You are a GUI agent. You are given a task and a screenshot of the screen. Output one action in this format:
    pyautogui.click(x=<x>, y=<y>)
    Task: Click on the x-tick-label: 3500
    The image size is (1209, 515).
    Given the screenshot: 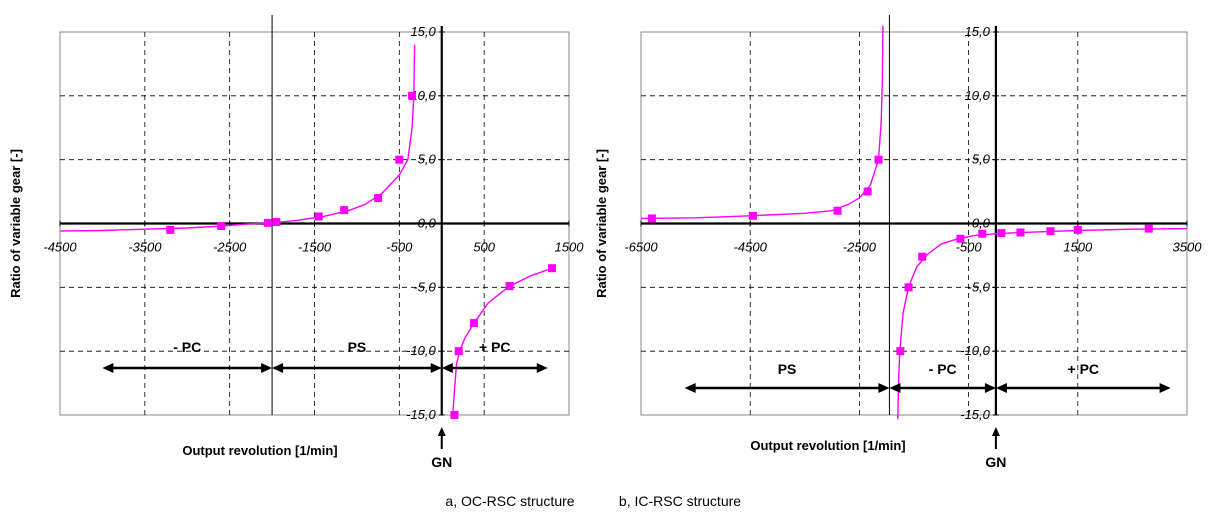 What is the action you would take?
    pyautogui.click(x=1188, y=247)
    